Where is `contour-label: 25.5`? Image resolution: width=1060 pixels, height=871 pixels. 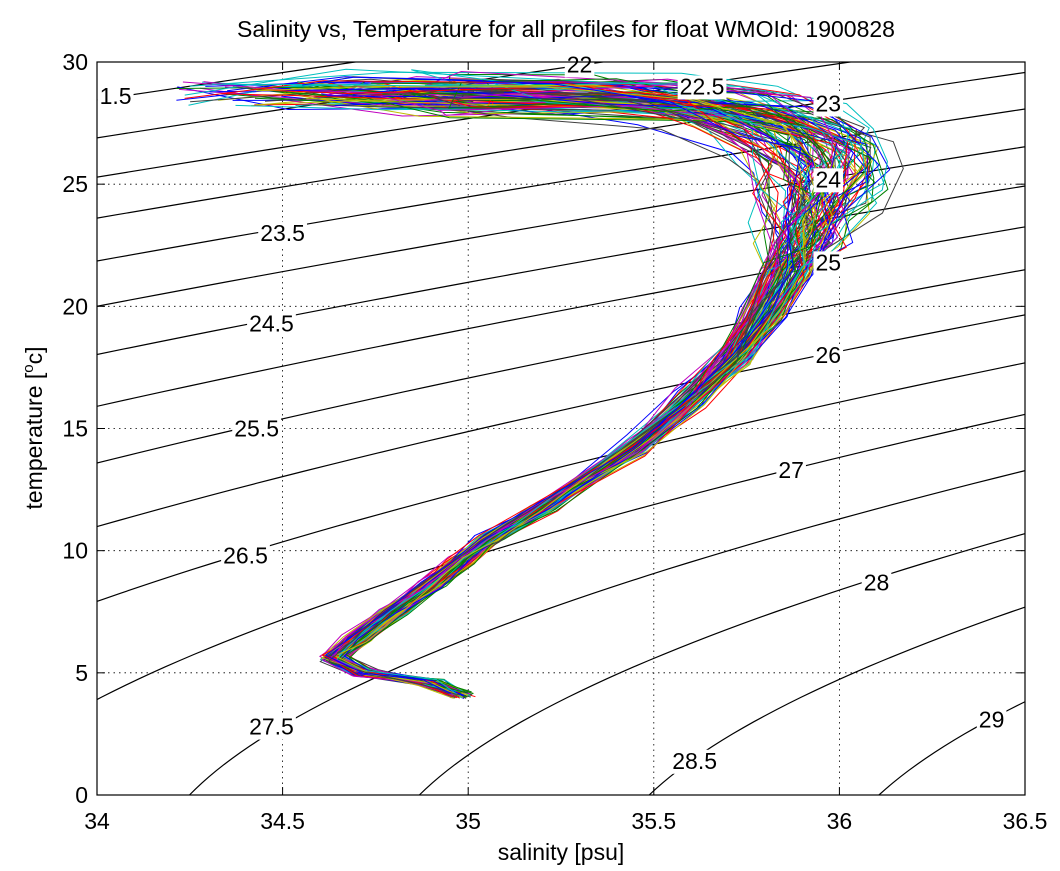
contour-label: 25.5 is located at coordinates (256, 429).